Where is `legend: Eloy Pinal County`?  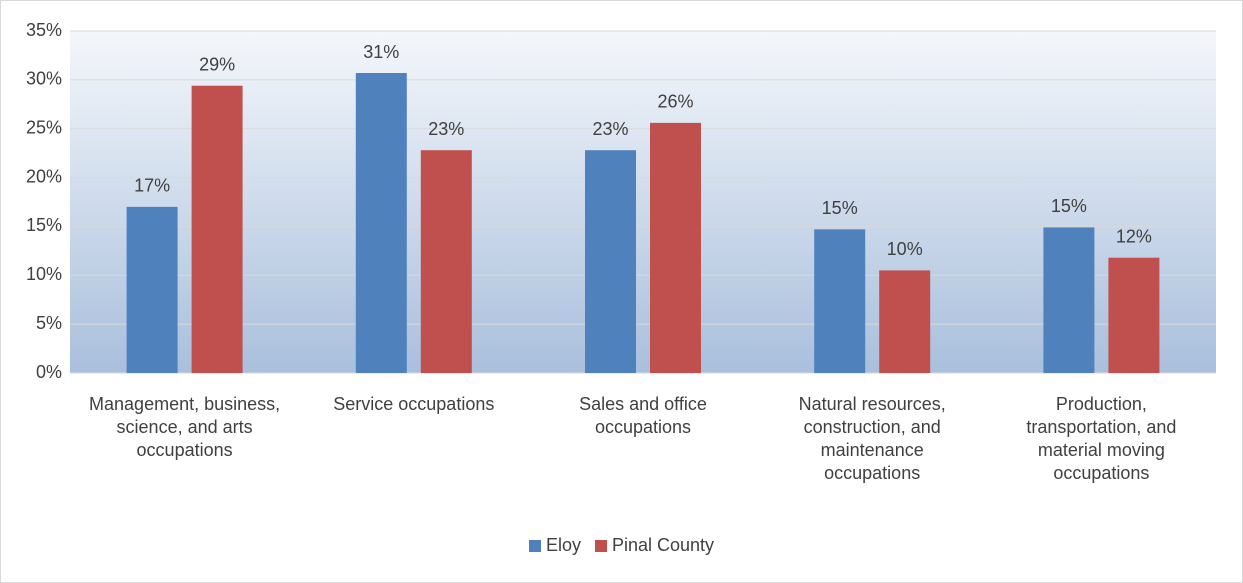
legend: Eloy Pinal County is located at coordinates (621, 545).